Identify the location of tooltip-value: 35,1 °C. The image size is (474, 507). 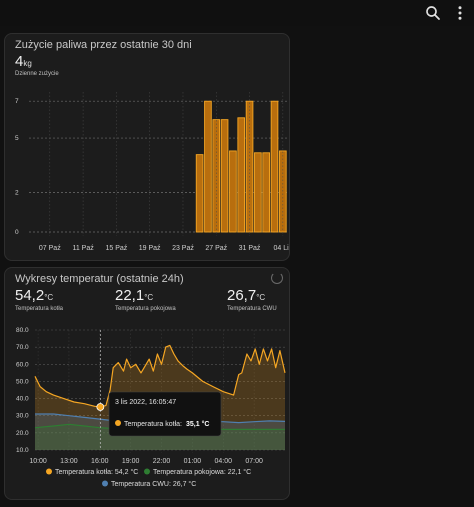
(197, 424).